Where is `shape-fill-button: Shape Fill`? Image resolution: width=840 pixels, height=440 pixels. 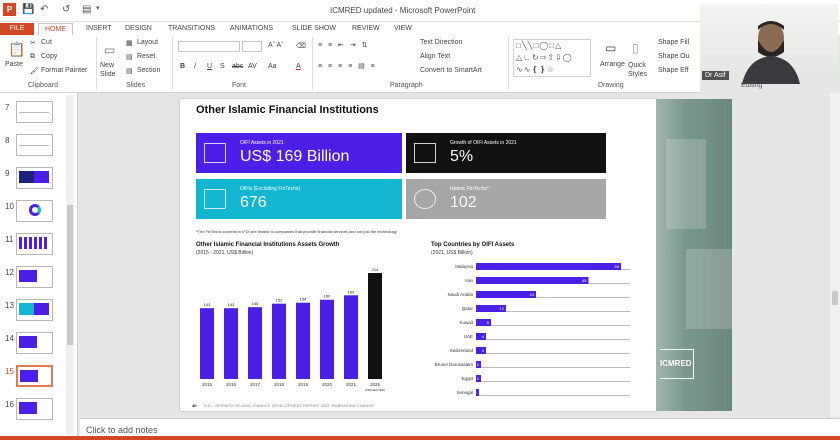
shape-fill-button: Shape Fill is located at coordinates (674, 42).